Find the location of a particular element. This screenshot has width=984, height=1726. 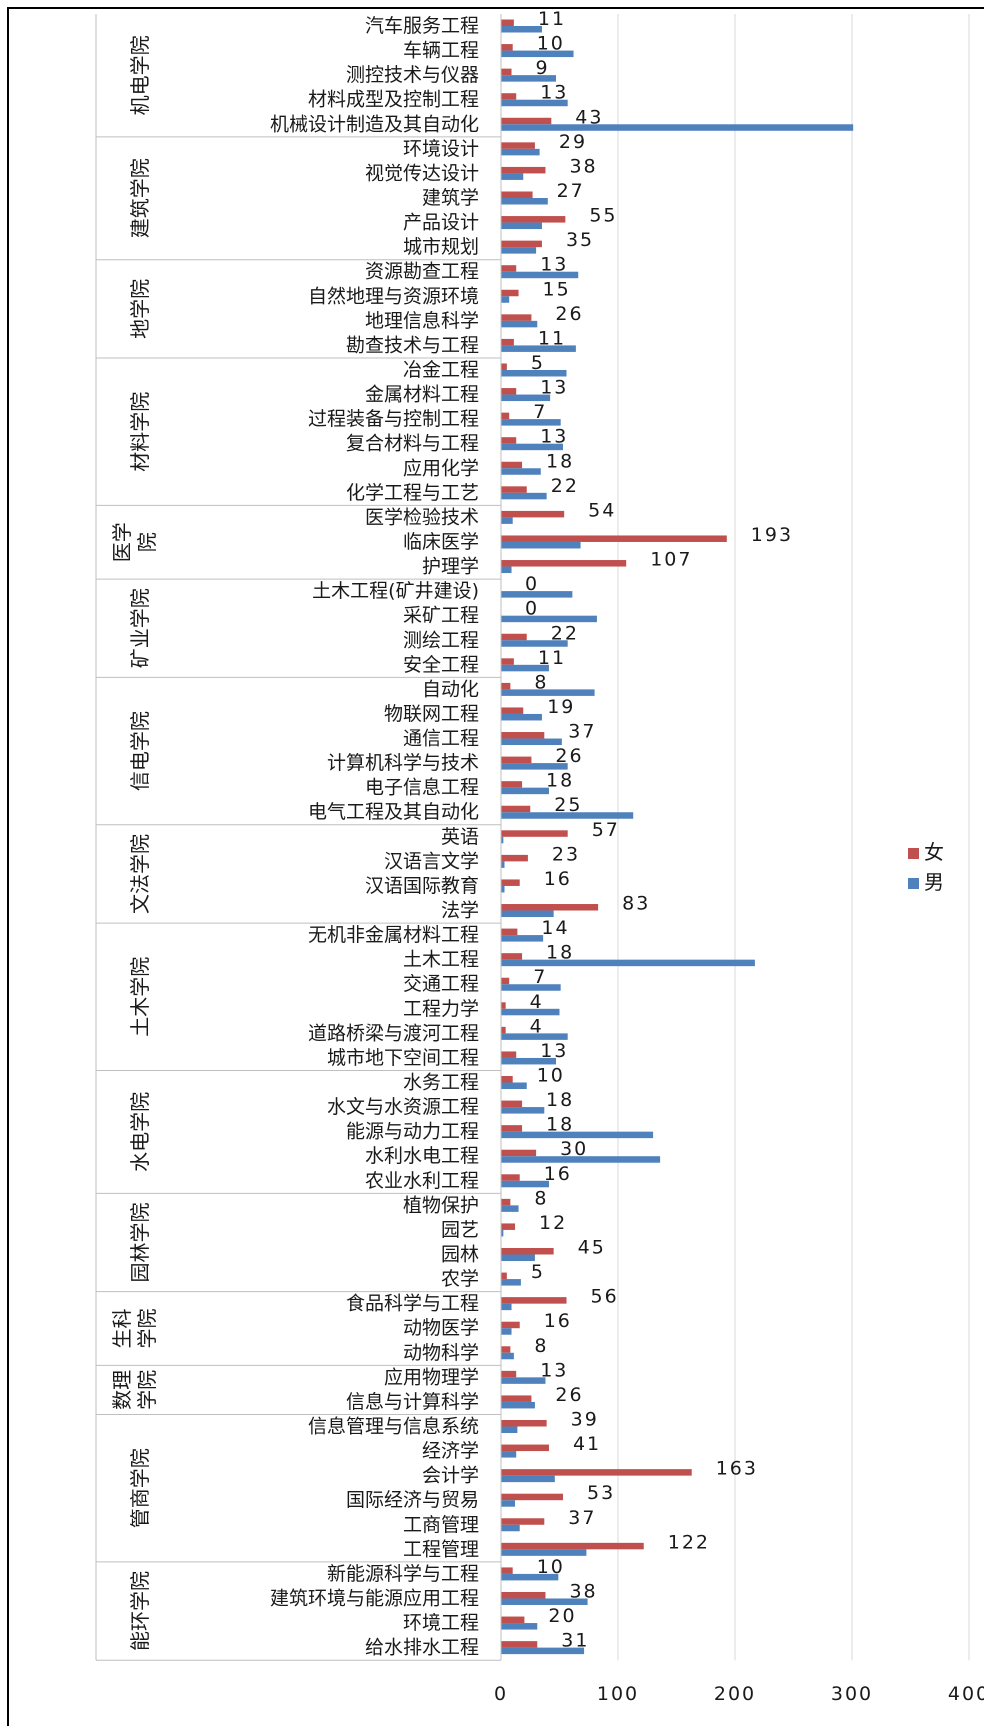

major-label: 安全工程 is located at coordinates (441, 665).